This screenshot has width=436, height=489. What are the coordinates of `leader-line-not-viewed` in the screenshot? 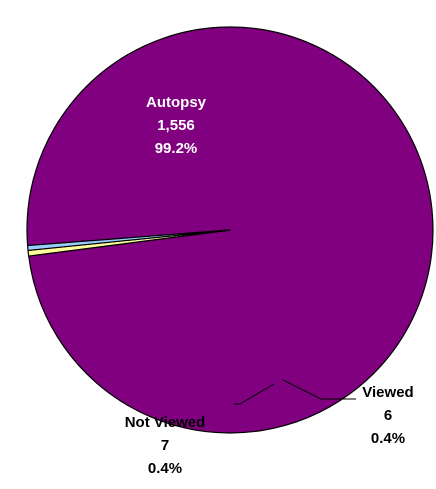 It's located at (254, 394).